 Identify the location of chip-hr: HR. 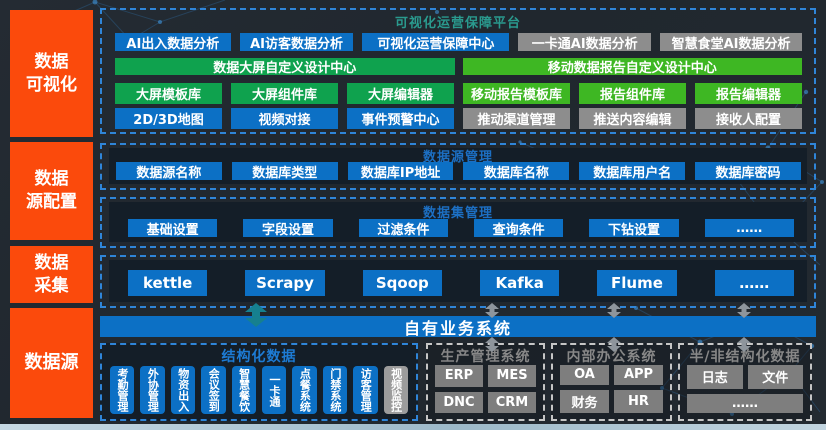
(638, 401).